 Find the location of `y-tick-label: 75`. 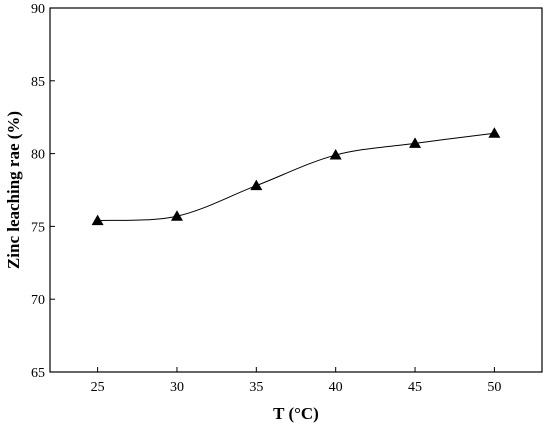

y-tick-label: 75 is located at coordinates (38, 227).